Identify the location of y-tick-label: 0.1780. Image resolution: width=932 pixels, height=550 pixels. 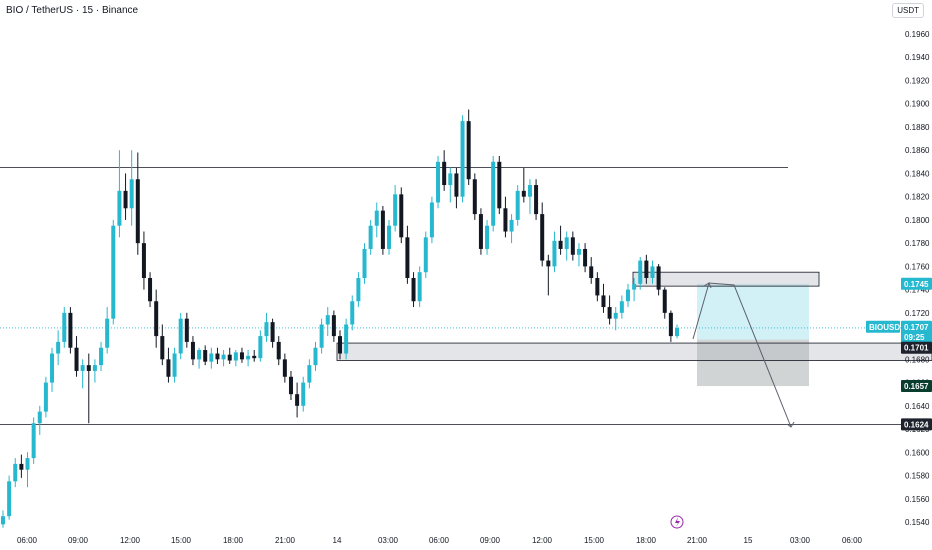
(917, 243).